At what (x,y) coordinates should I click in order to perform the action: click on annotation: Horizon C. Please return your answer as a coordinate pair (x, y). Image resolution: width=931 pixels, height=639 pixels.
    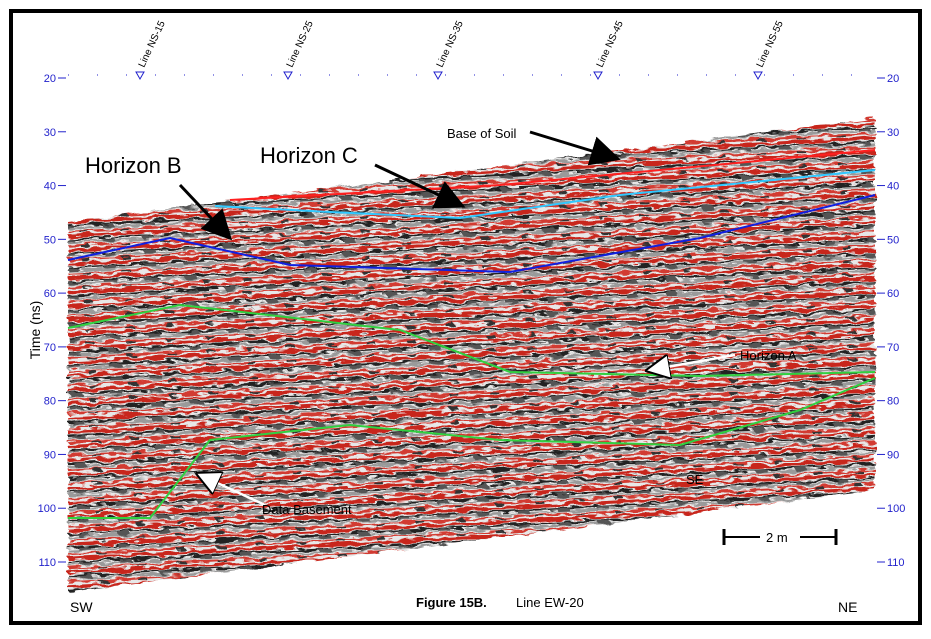
    Looking at the image, I should click on (309, 155).